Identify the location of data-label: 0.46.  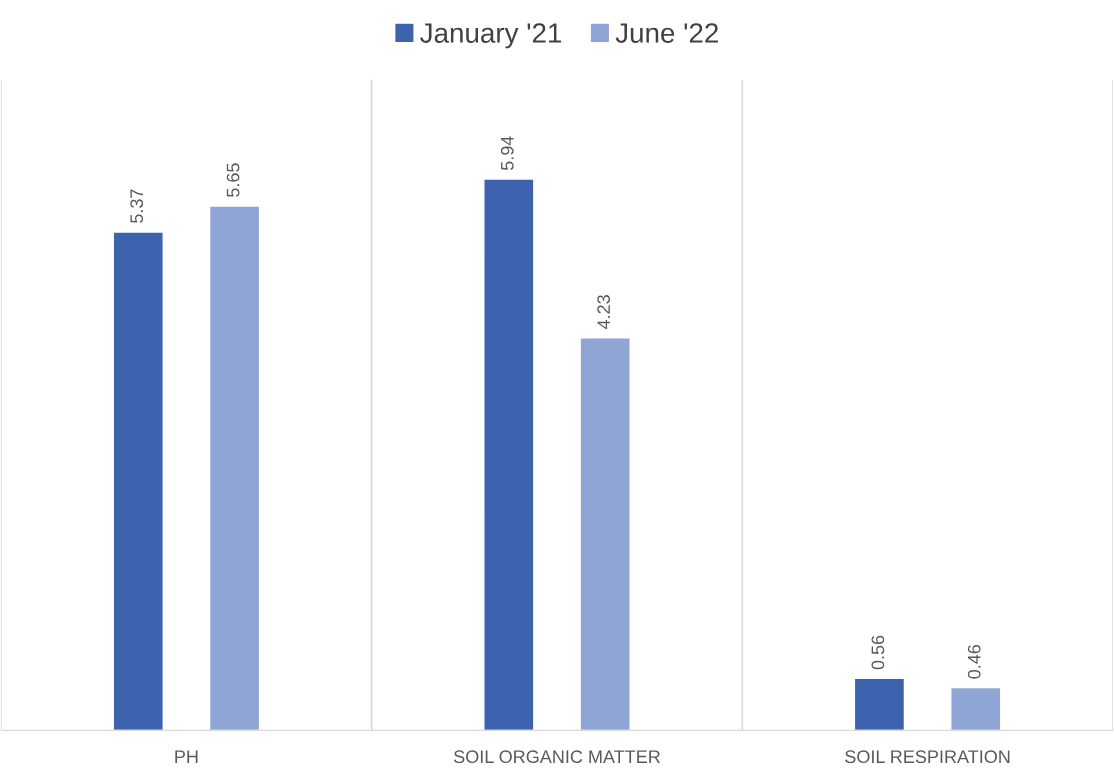
(974, 662).